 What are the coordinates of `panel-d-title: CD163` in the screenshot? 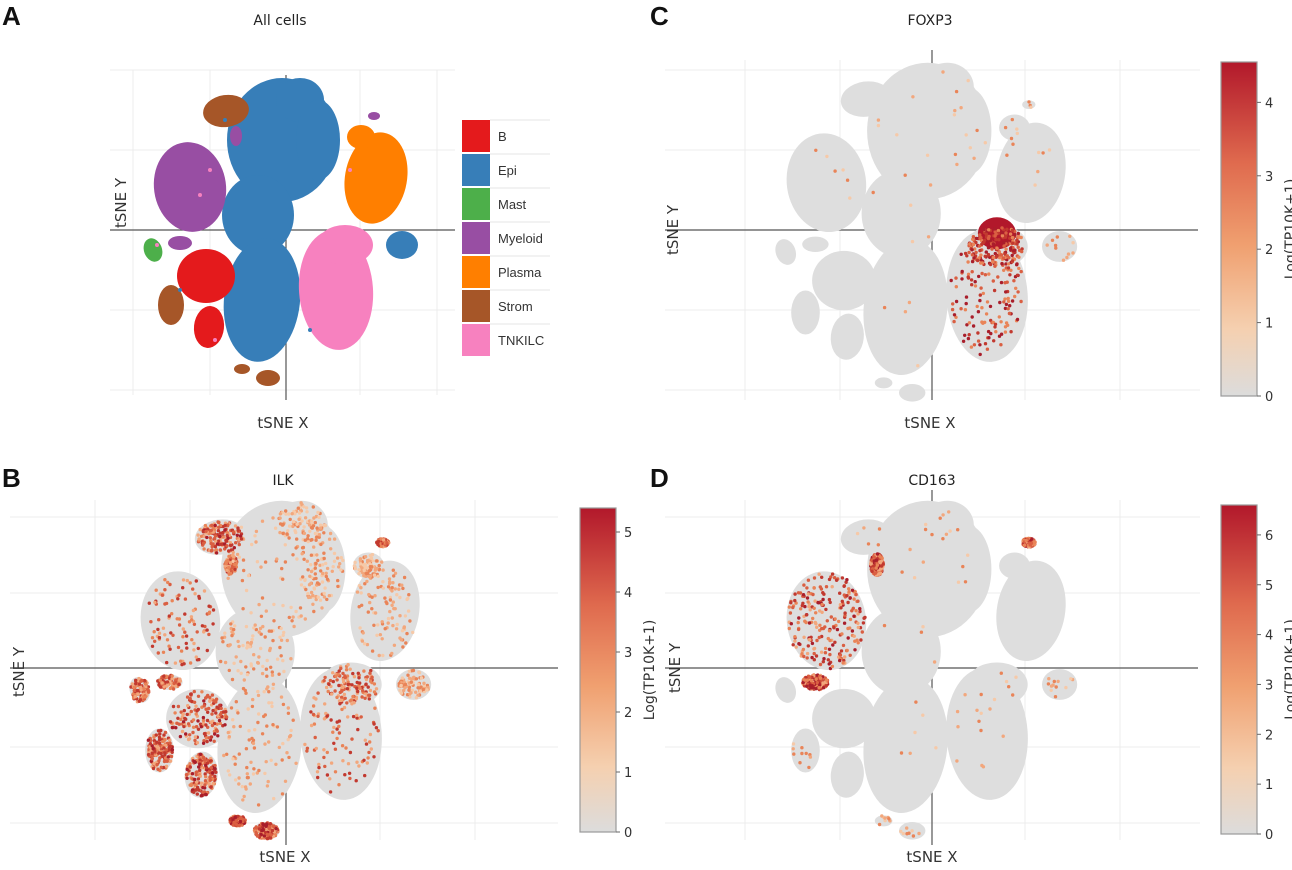 It's located at (931, 481).